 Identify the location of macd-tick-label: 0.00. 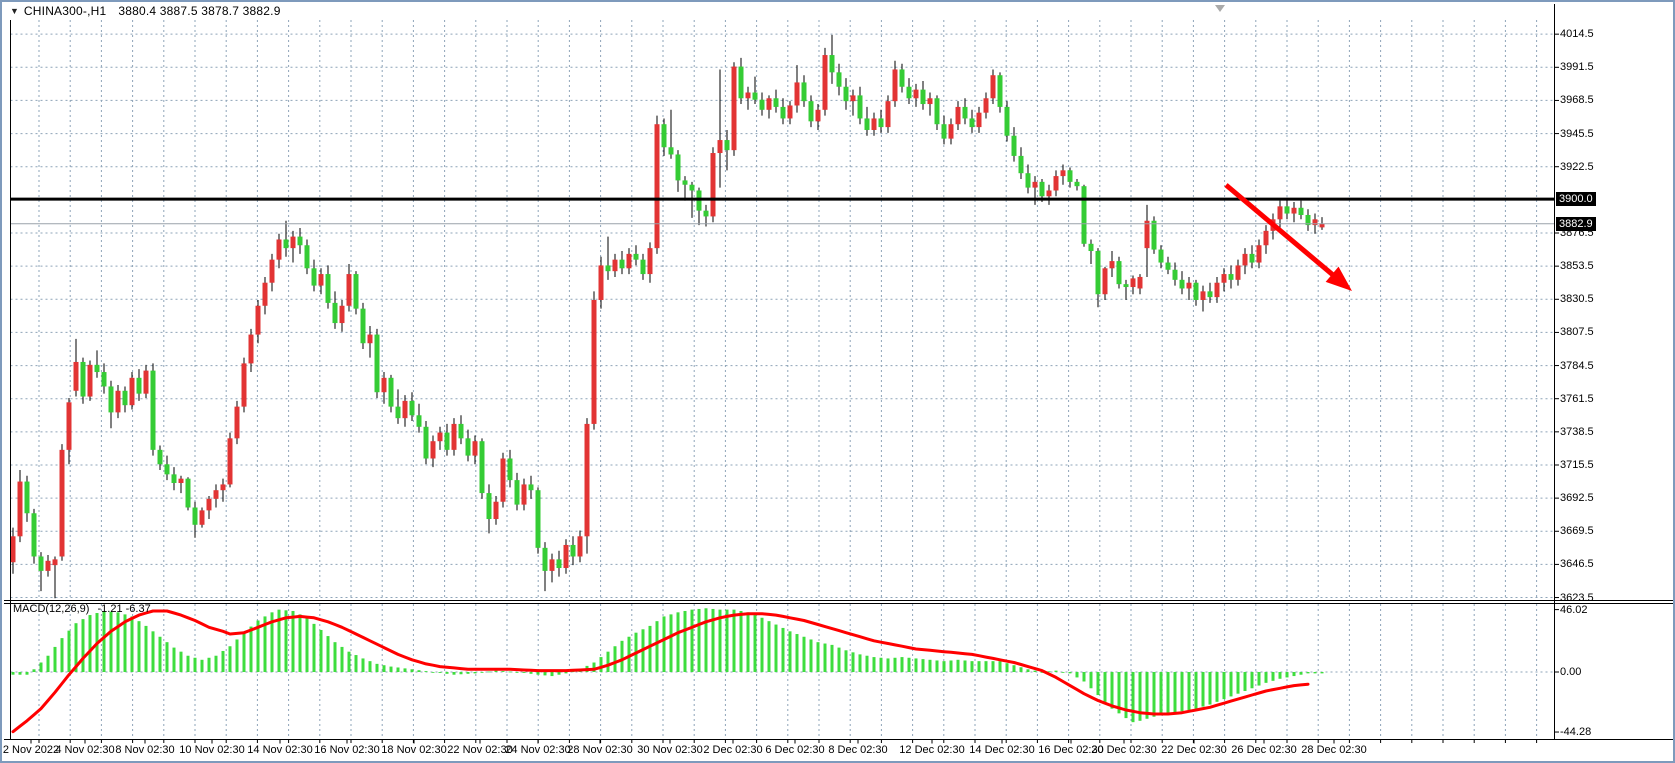
(1571, 672).